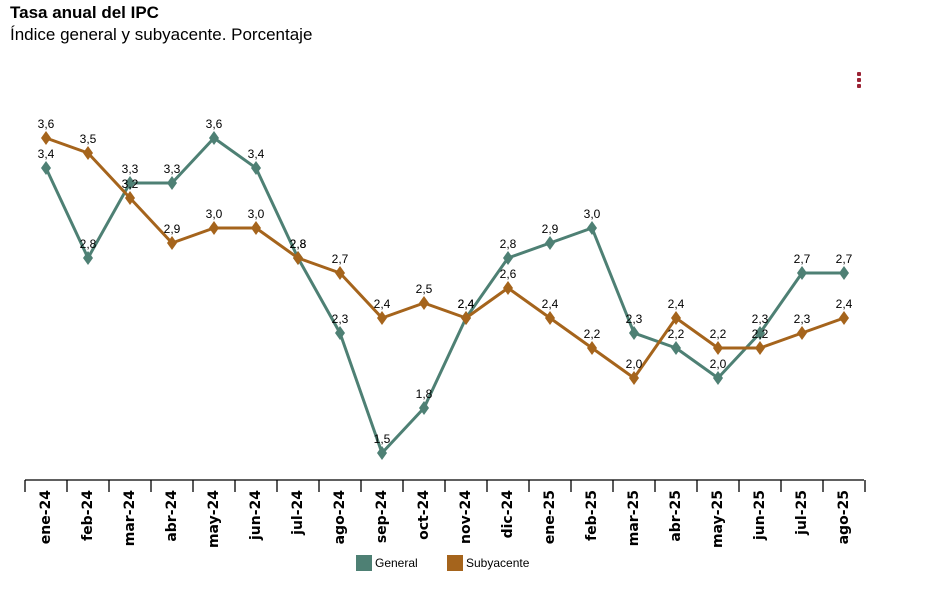  I want to click on data-label-subyacente: 3,6, so click(46, 124).